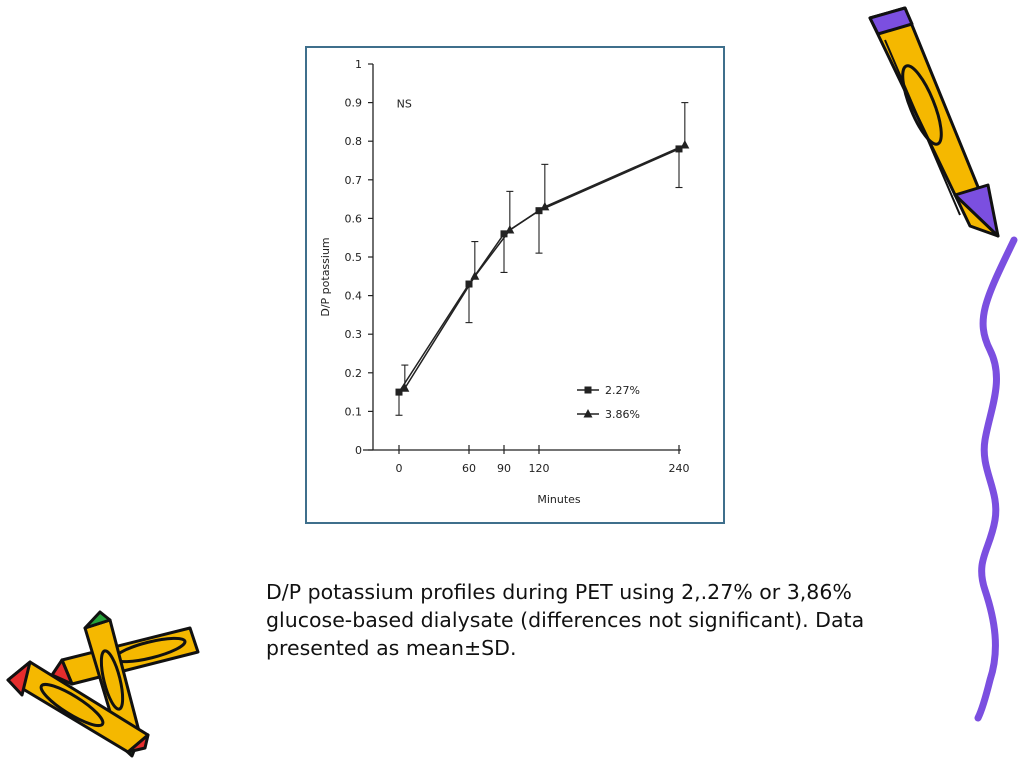 The width and height of the screenshot is (1024, 768). I want to click on ns-annotation: NS, so click(404, 104).